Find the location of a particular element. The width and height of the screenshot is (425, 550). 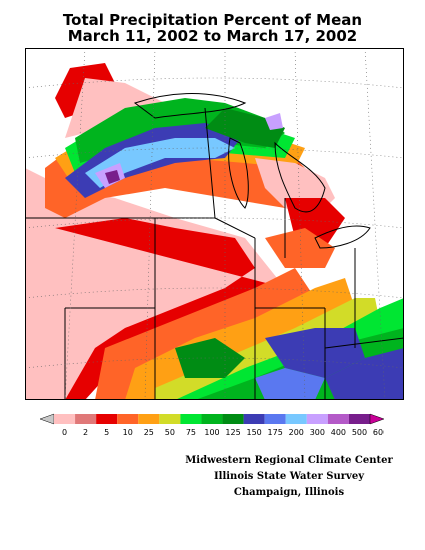

legend-label: 200 is located at coordinates (296, 432).